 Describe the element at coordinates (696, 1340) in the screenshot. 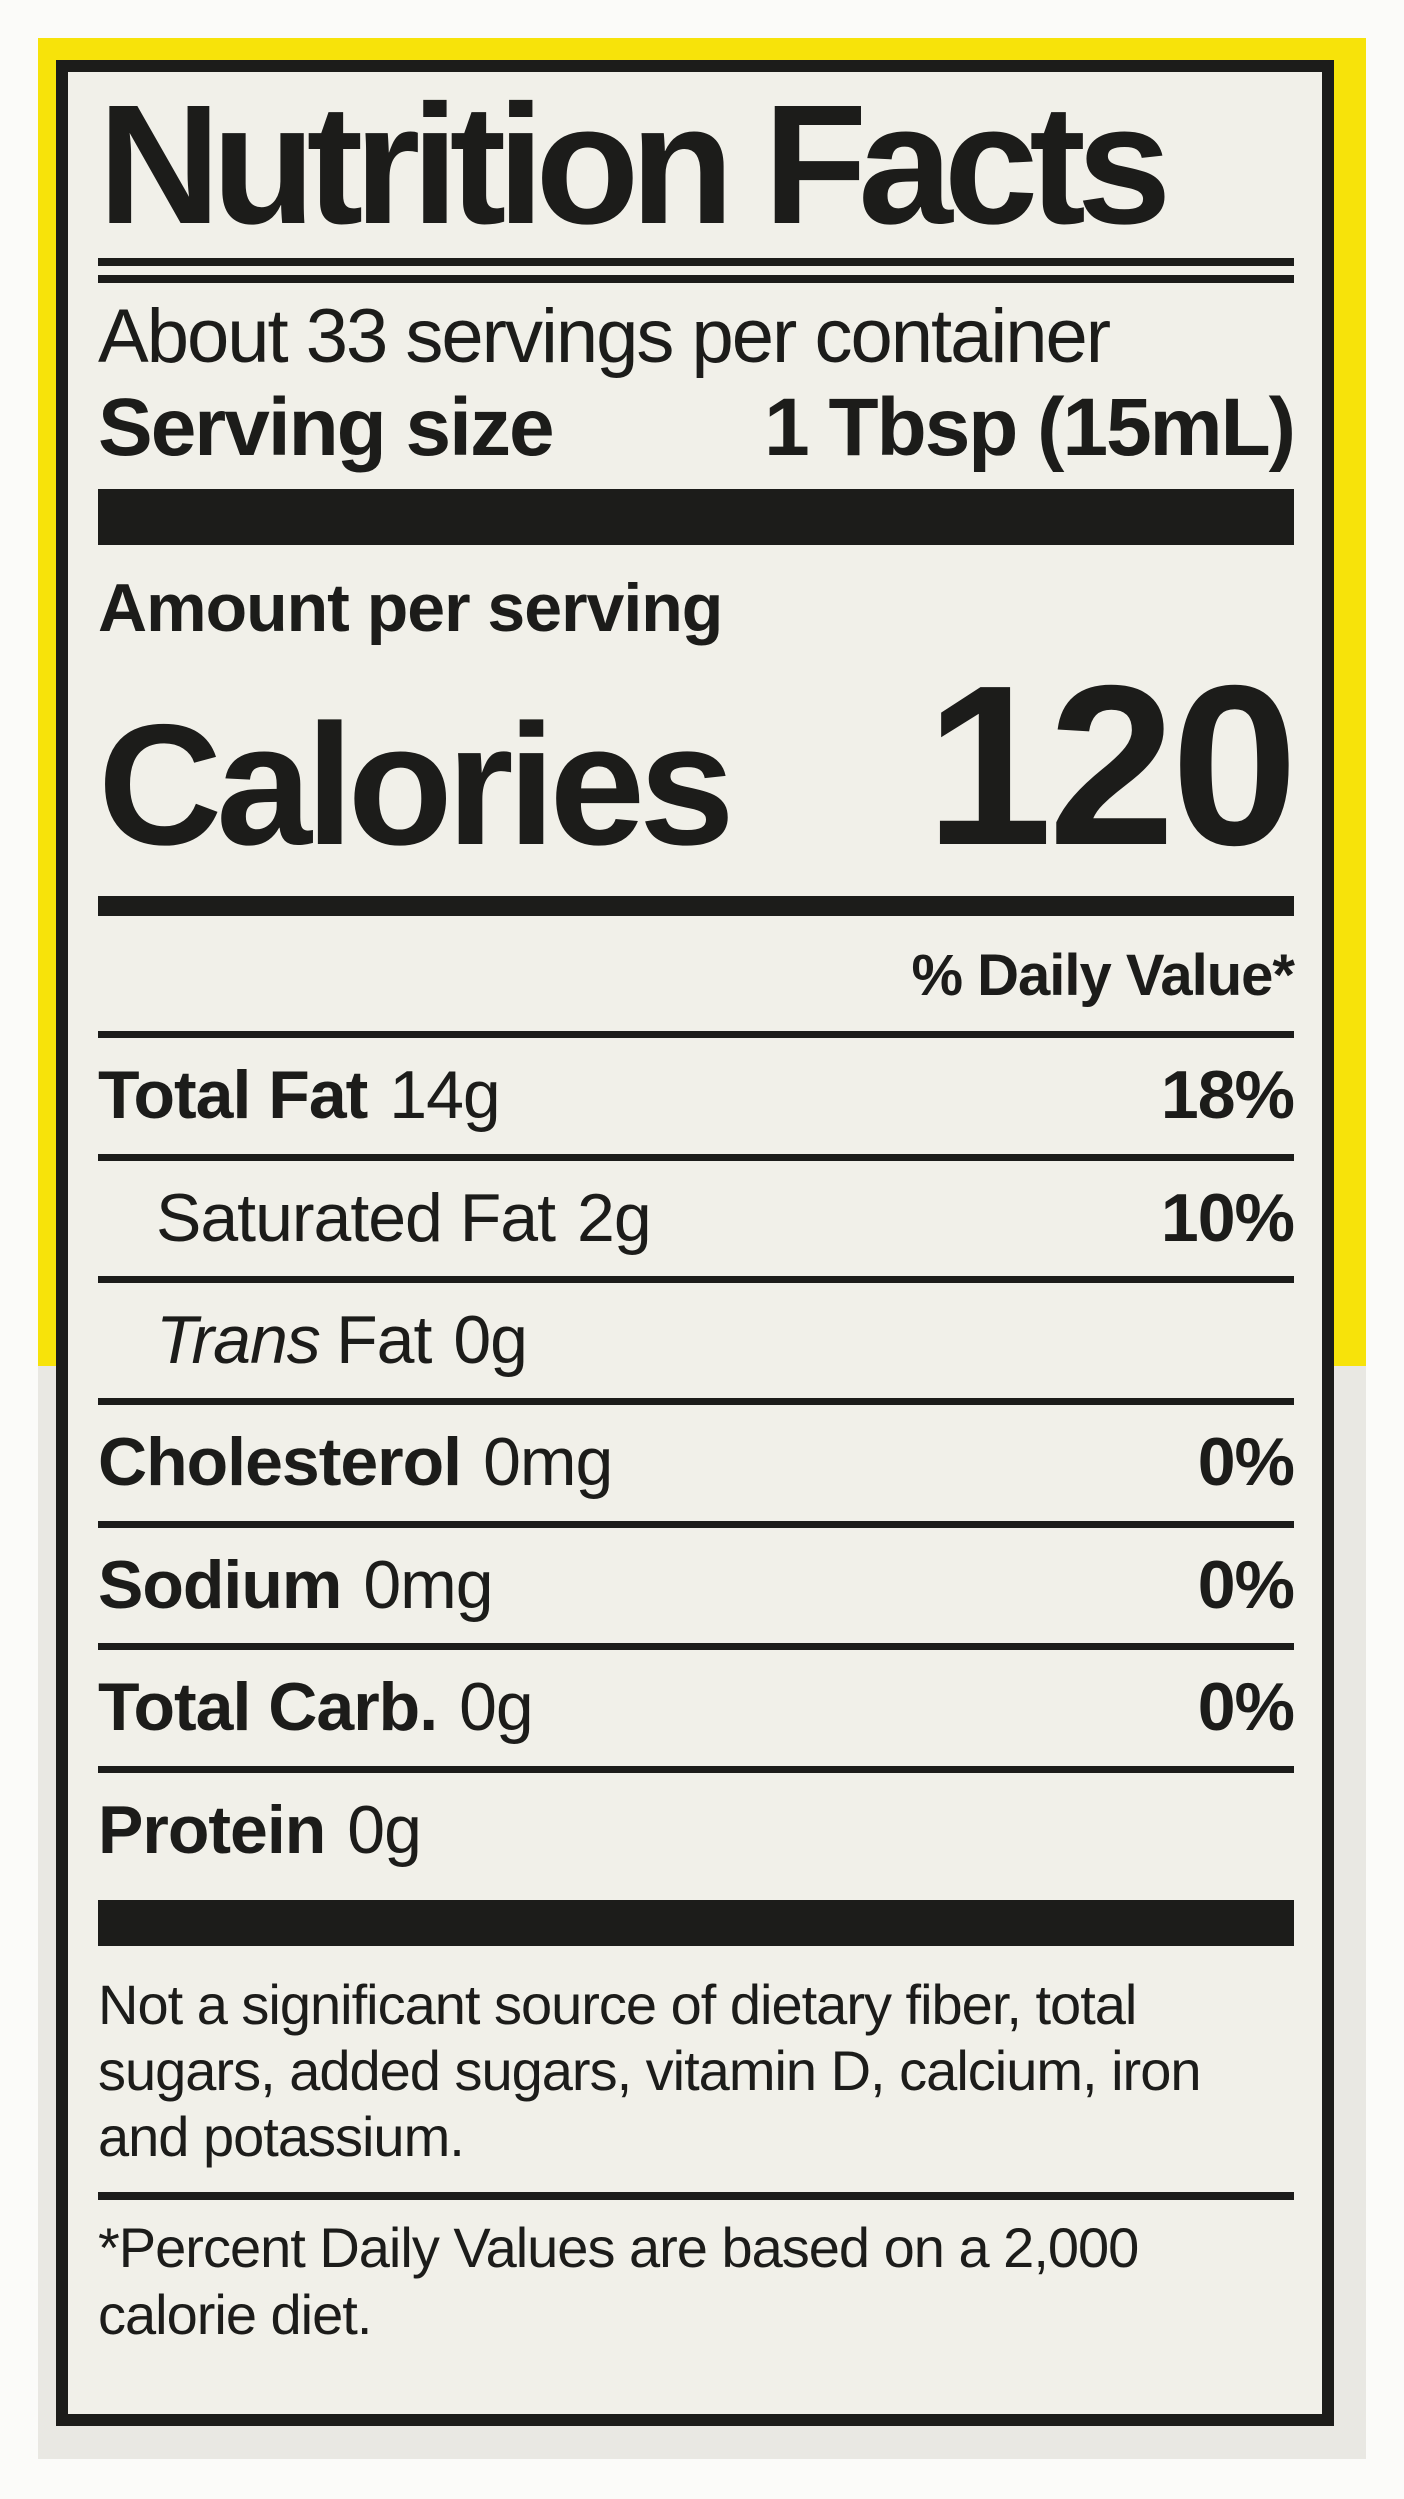

I see `nutrient-row-trans-fat: Trans Fat 0g` at that location.